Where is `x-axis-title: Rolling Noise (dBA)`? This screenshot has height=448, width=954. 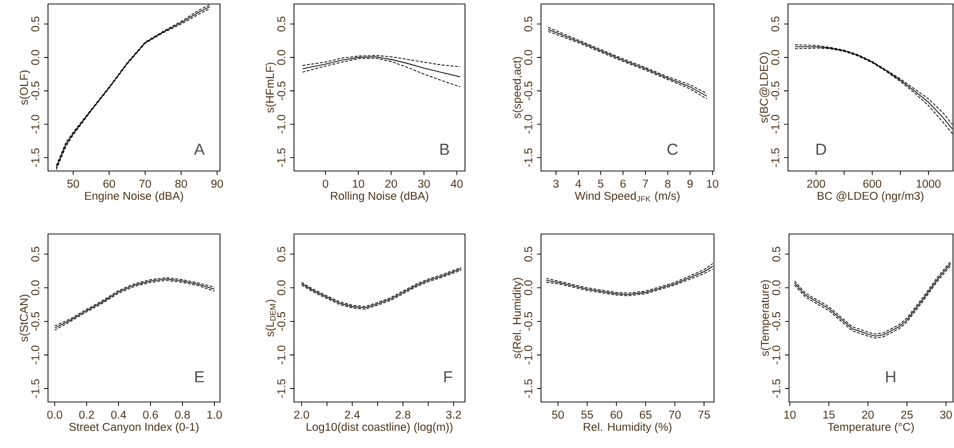 x-axis-title: Rolling Noise (dBA) is located at coordinates (379, 197).